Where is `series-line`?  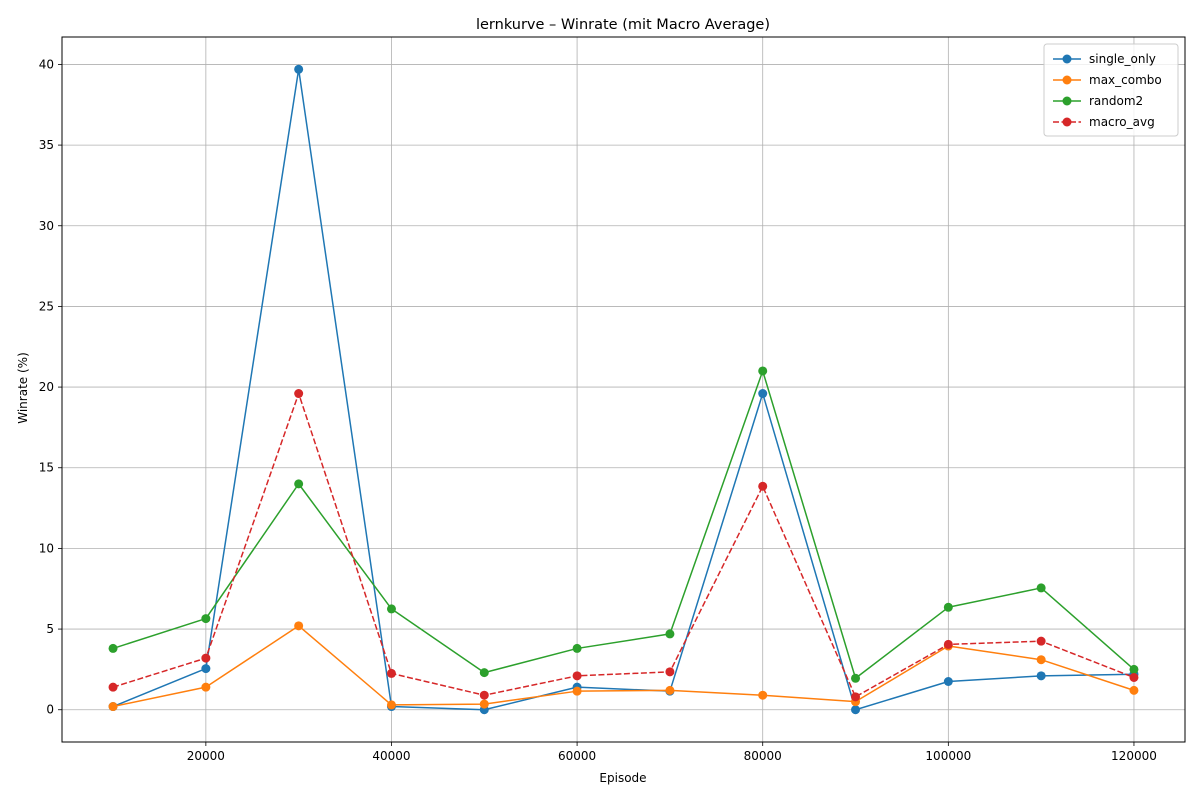 series-line is located at coordinates (623, 666).